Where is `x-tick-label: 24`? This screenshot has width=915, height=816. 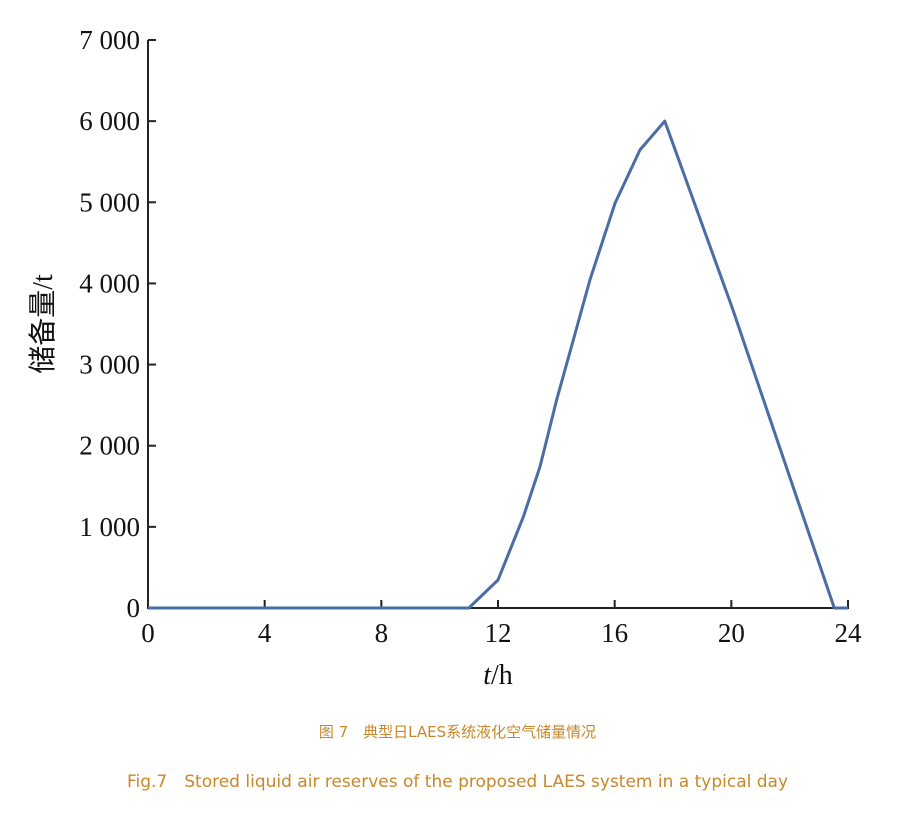
x-tick-label: 24 is located at coordinates (849, 633).